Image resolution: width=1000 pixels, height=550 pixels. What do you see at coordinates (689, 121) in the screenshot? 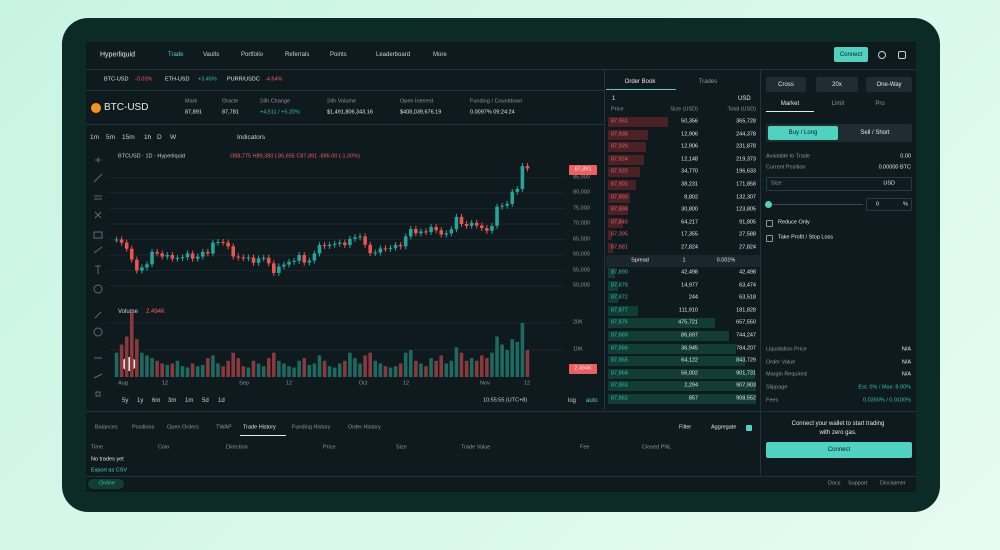
I see `ob-size: 50,356` at bounding box center [689, 121].